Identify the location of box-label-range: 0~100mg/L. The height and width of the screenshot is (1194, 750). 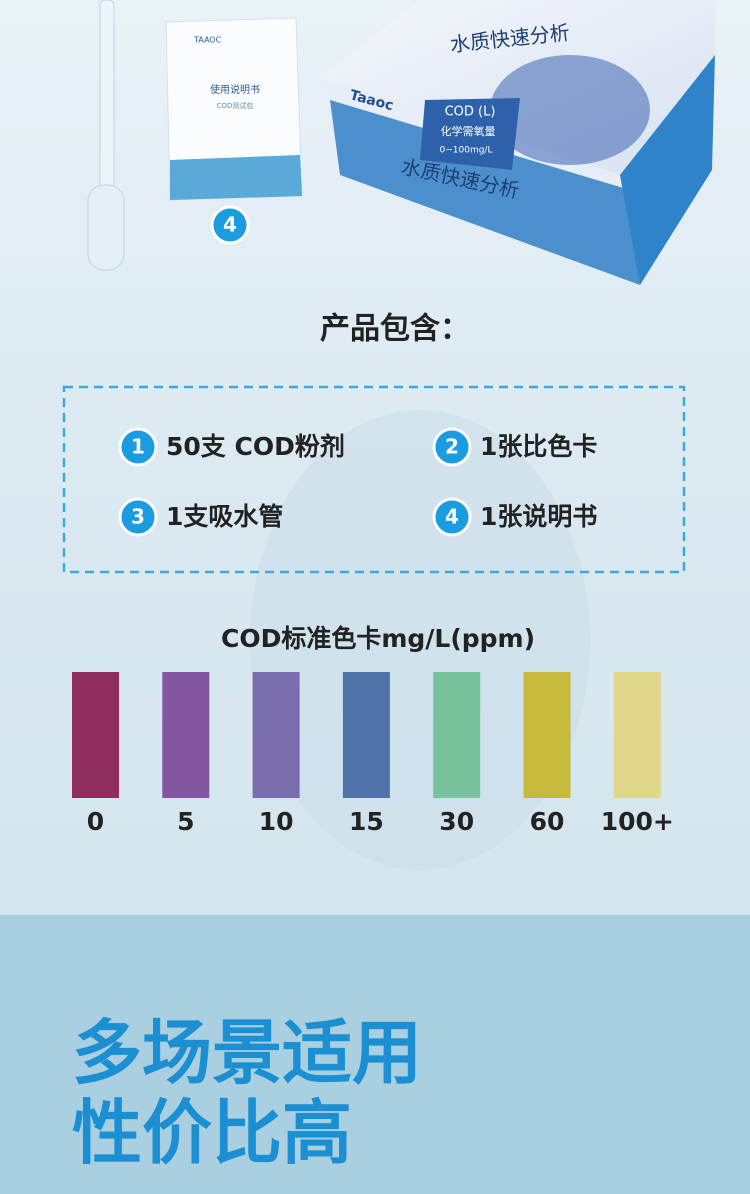
(466, 151).